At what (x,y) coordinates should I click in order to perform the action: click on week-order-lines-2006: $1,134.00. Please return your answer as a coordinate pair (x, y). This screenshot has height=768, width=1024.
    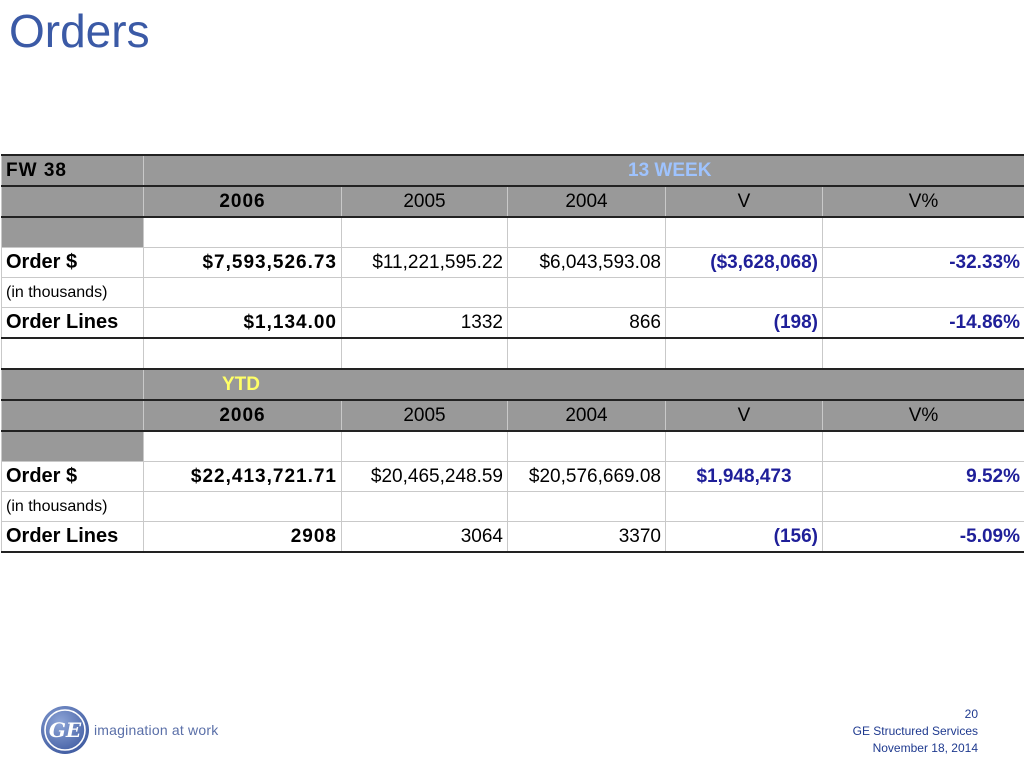
    Looking at the image, I should click on (242, 323).